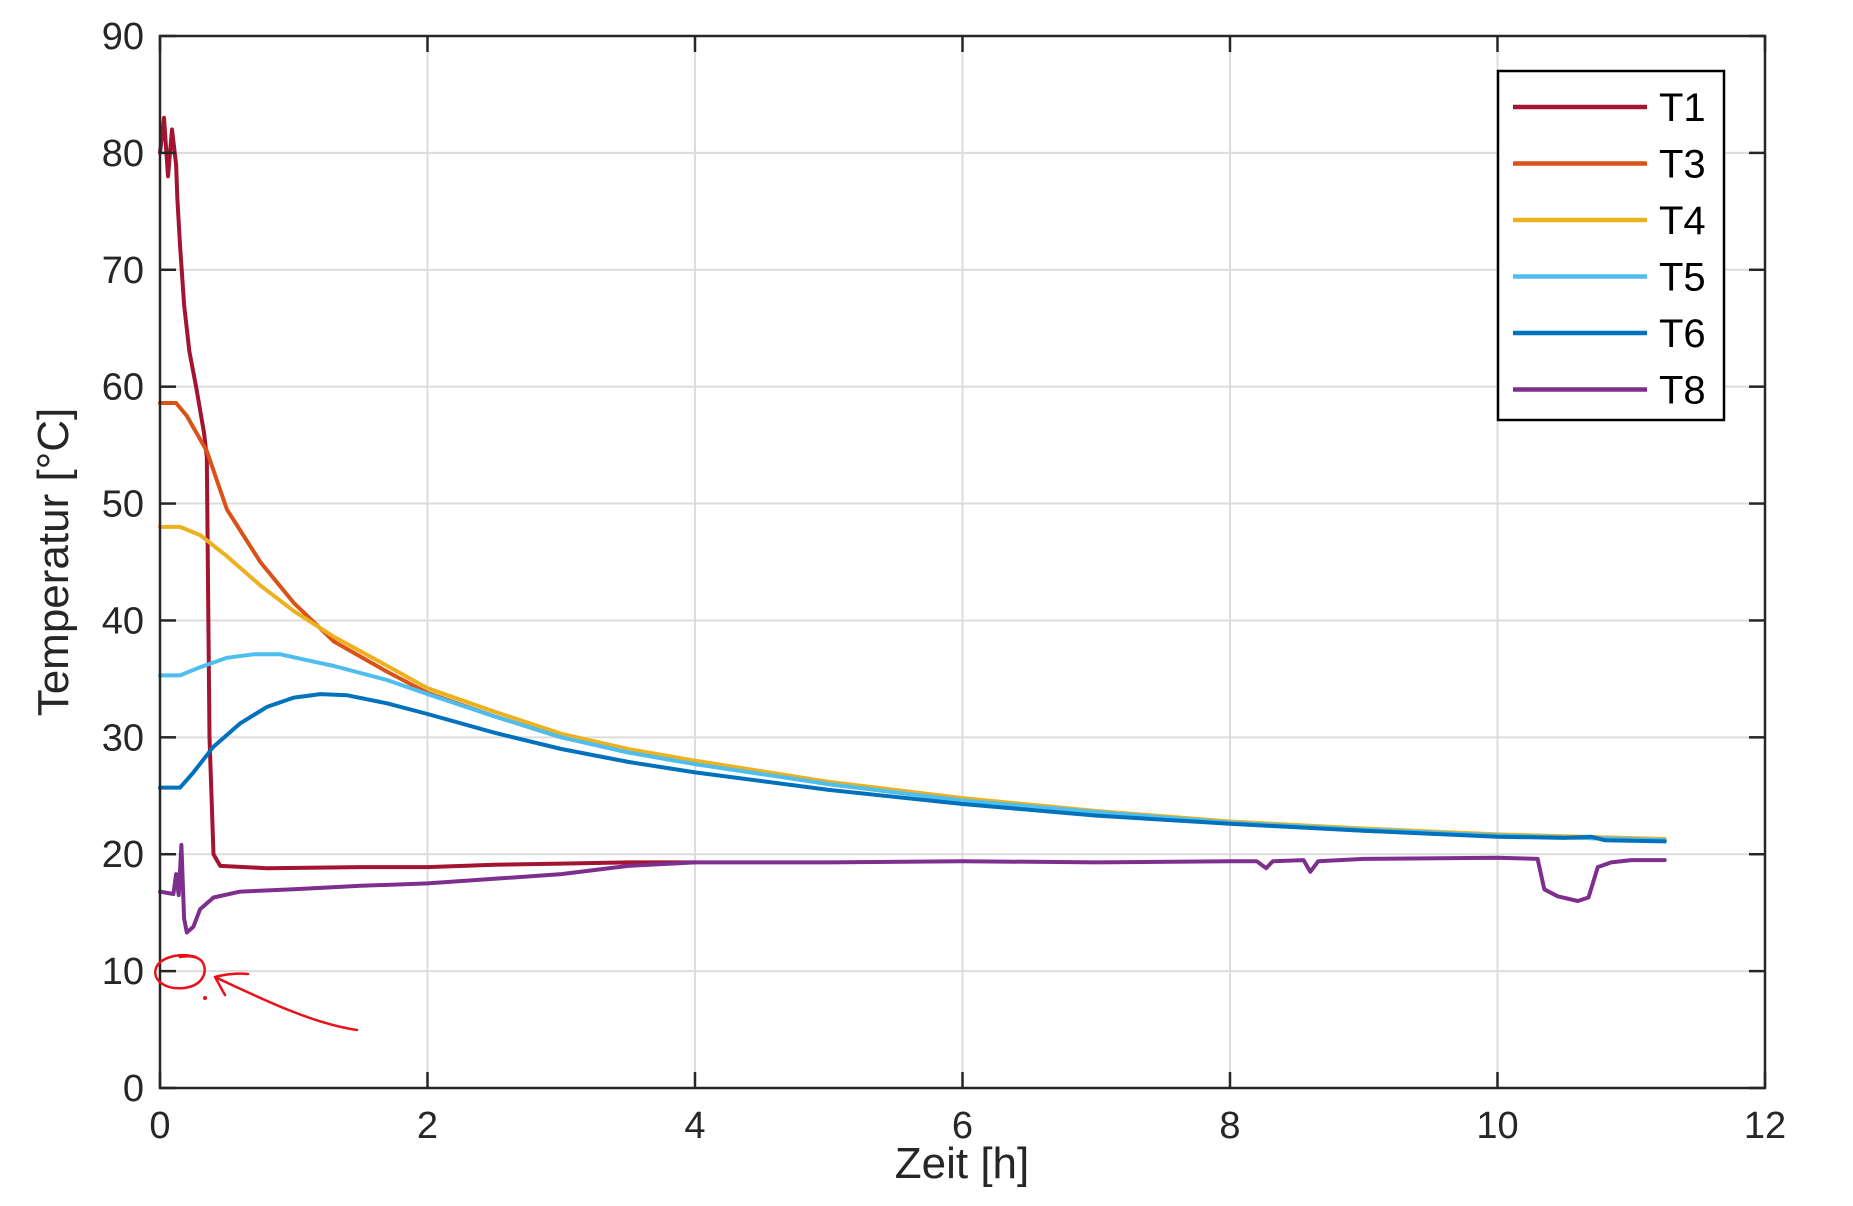 Image resolution: width=1853 pixels, height=1206 pixels. I want to click on legend-label-t3: T3, so click(1682, 165).